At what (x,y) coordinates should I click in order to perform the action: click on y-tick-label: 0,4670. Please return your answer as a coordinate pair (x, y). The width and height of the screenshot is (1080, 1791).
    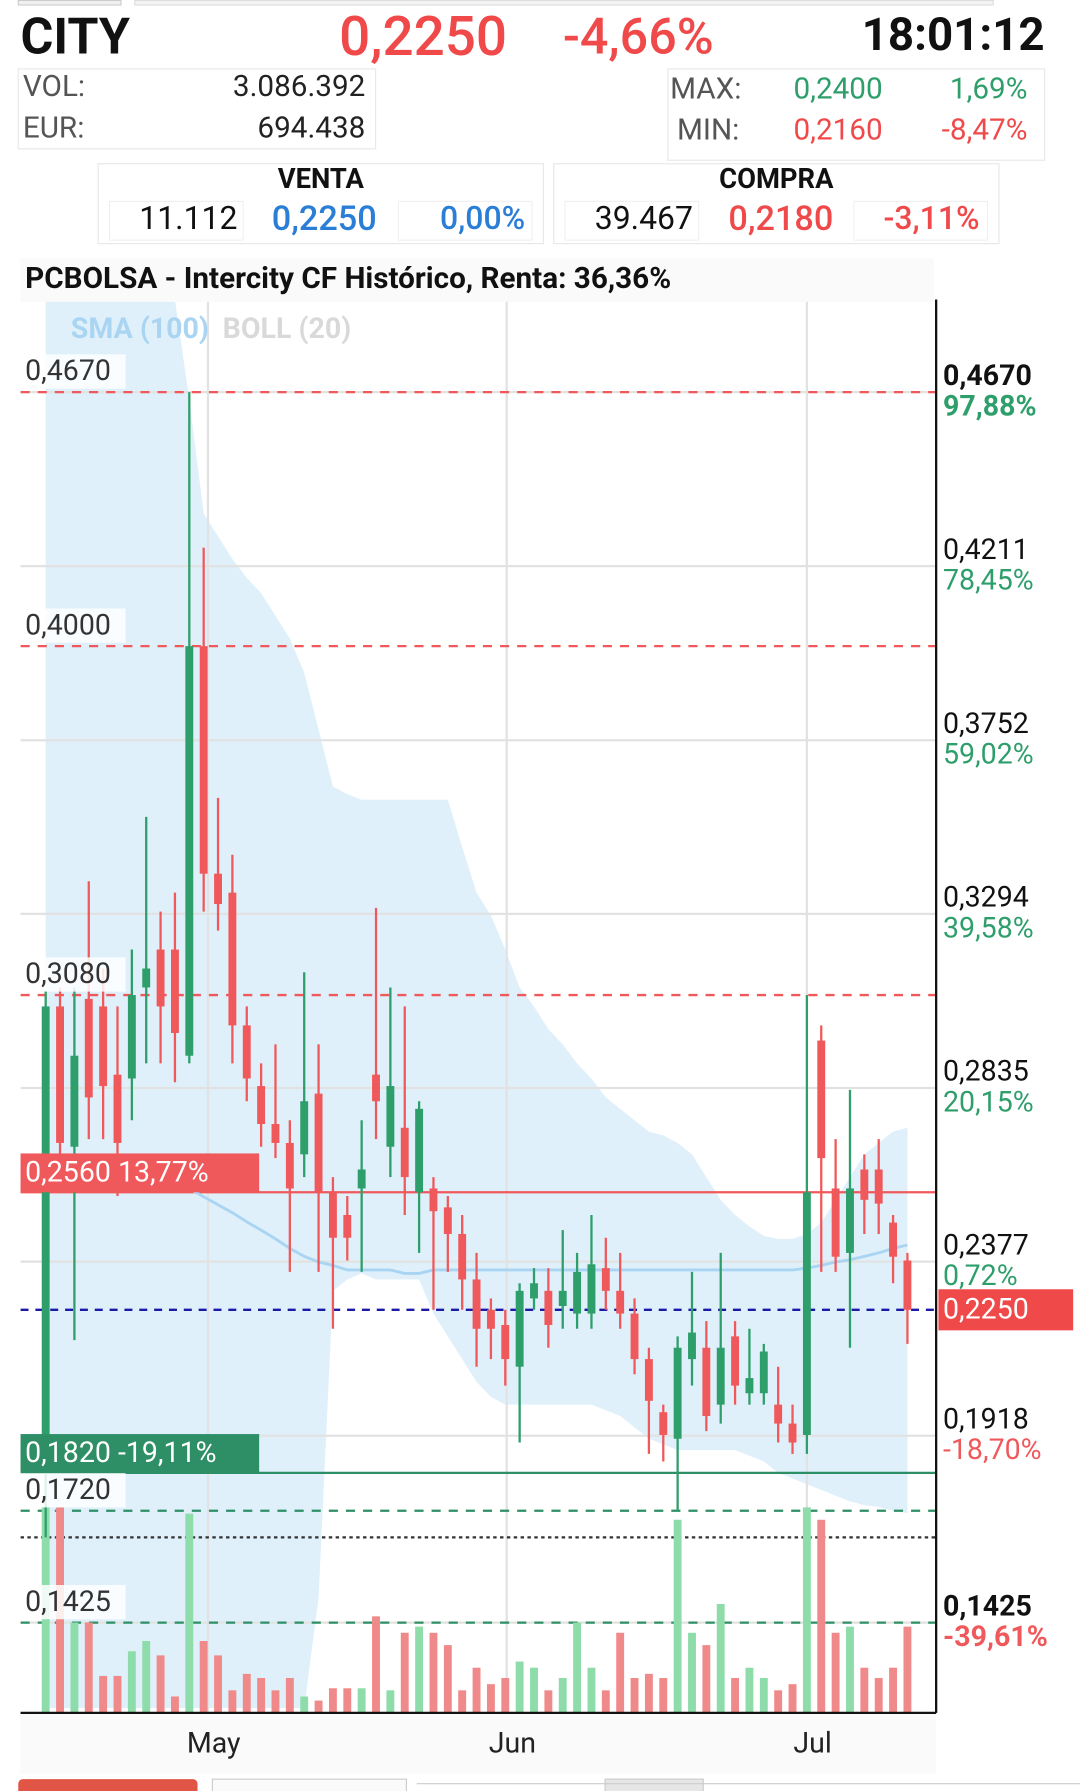
    Looking at the image, I should click on (987, 375).